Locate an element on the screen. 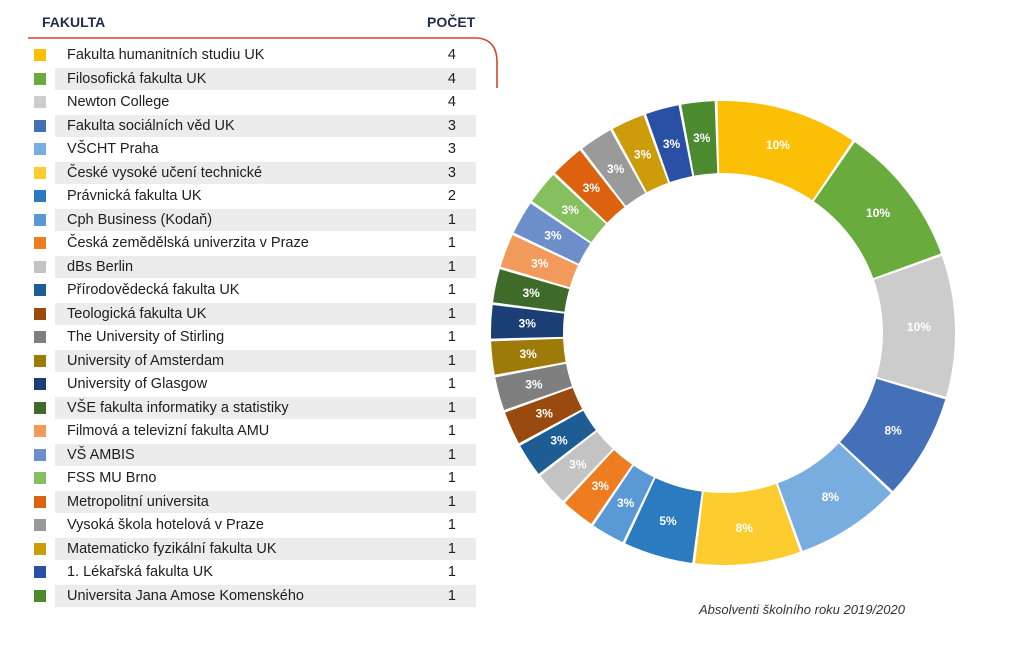  faculty-name: Newton College is located at coordinates (118, 102).